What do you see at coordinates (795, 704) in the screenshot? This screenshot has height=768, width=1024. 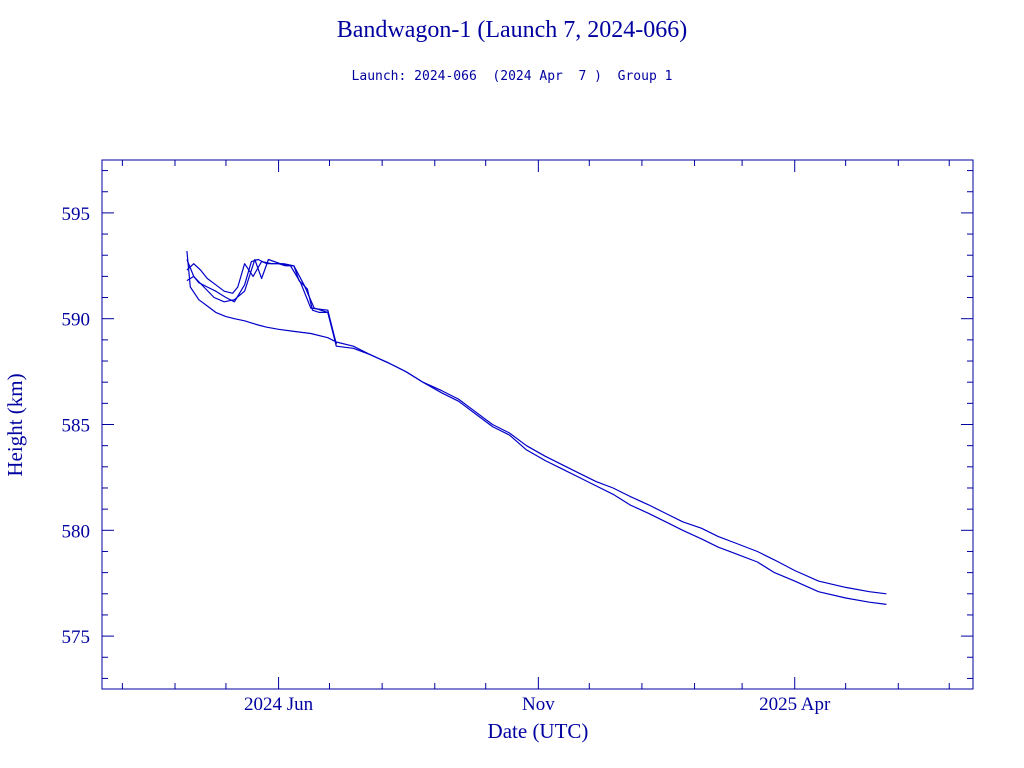 I see `x-tick-label: 2025 Apr` at bounding box center [795, 704].